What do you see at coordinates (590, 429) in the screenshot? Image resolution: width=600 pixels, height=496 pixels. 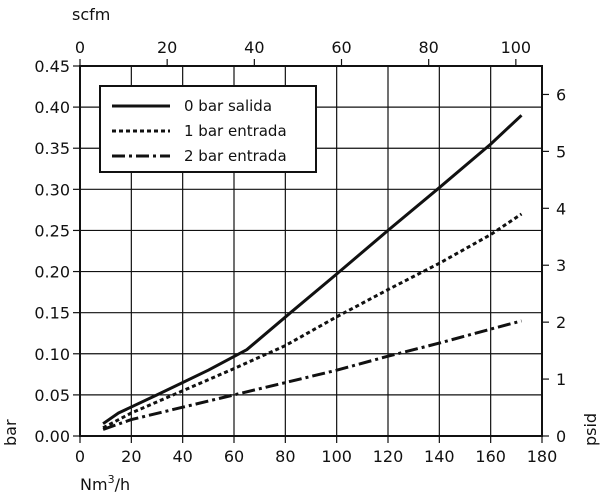 I see `right-axis-label: psid` at bounding box center [590, 429].